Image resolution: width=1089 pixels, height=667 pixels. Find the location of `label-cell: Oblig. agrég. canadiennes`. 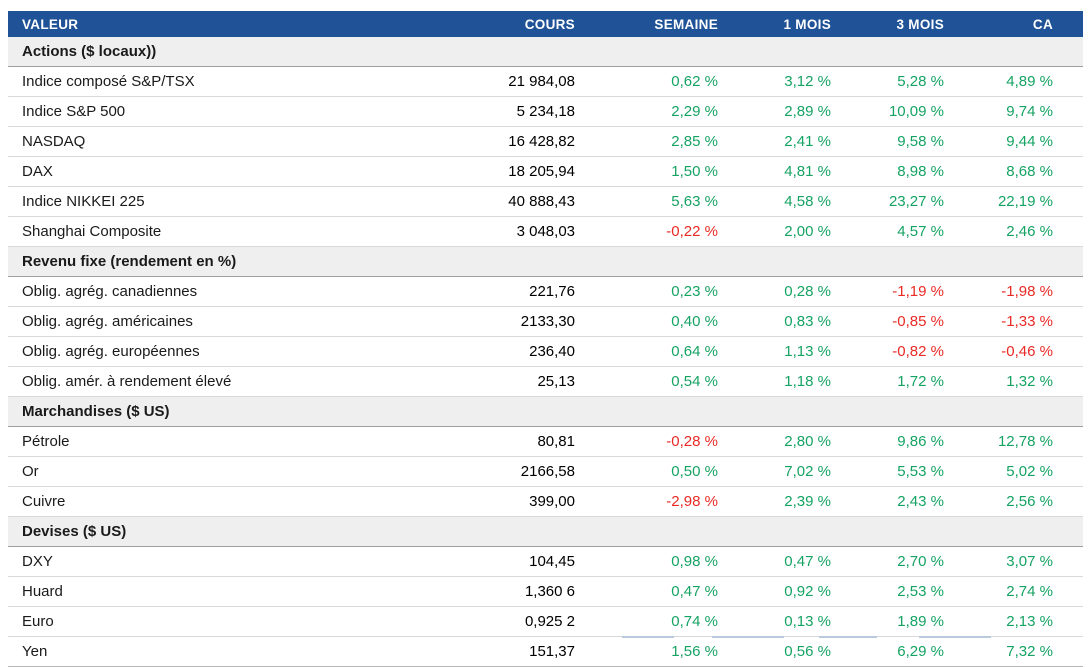

label-cell: Oblig. agrég. canadiennes is located at coordinates (223, 291).